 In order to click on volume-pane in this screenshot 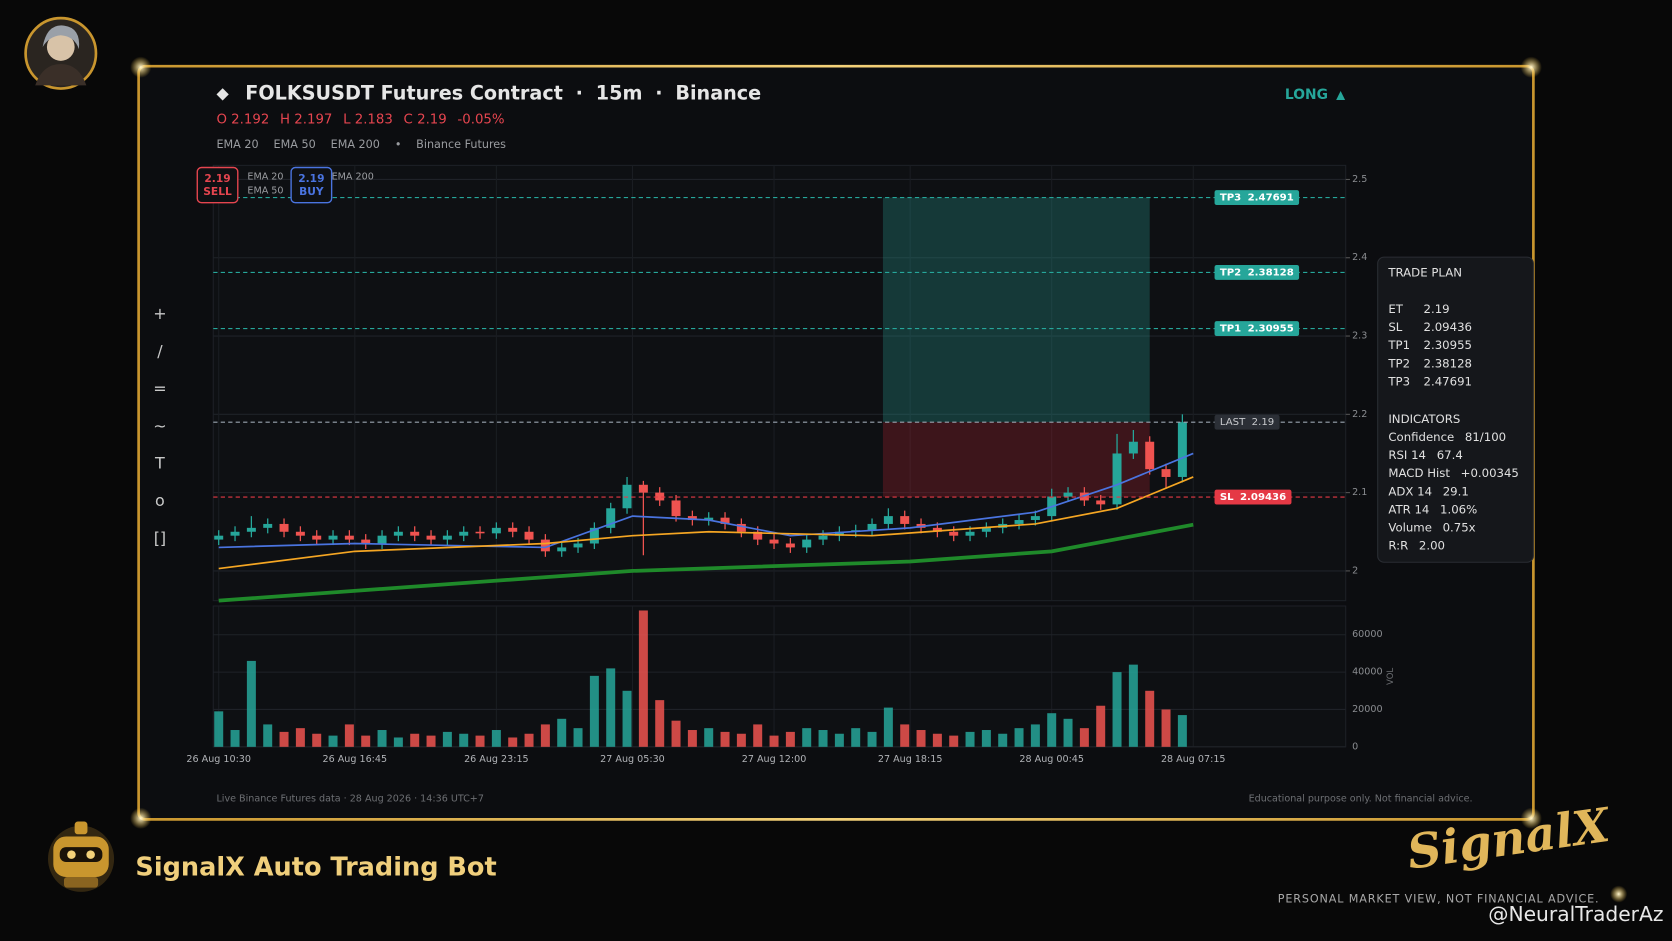, I will do `click(779, 676)`.